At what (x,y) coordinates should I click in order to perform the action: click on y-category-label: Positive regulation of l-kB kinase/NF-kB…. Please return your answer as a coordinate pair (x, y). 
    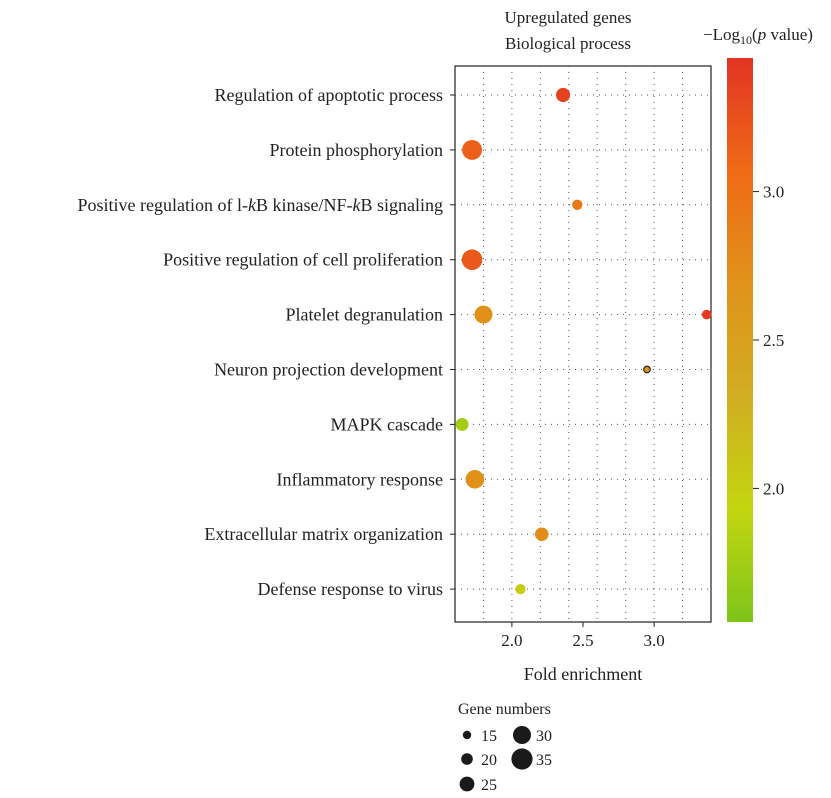
    Looking at the image, I should click on (260, 205).